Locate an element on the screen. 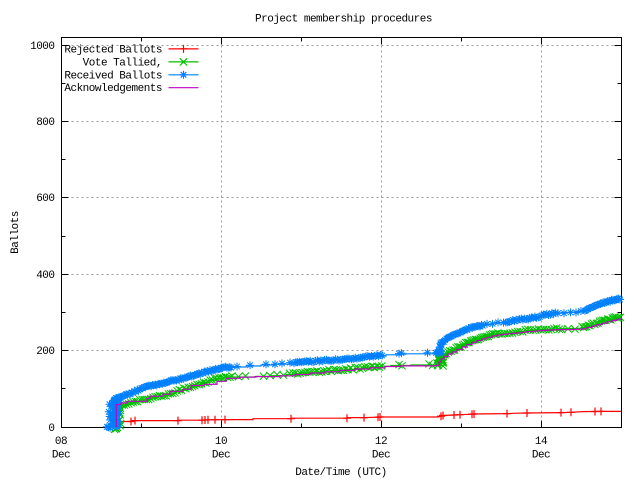 Image resolution: width=640 pixels, height=480 pixels. svg-text: Vote Tallied, is located at coordinates (122, 63).